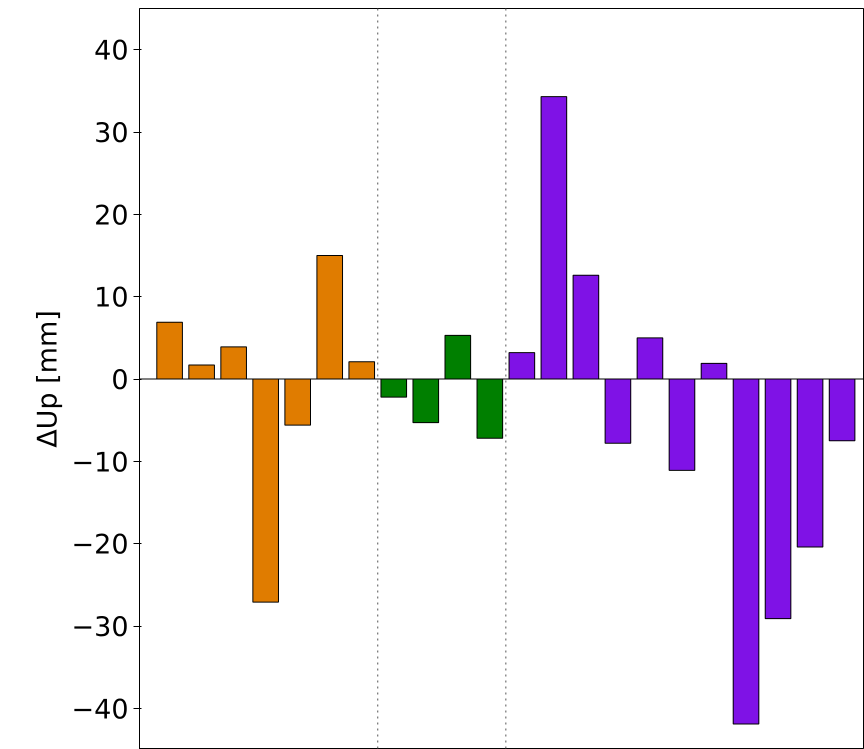 This screenshot has width=864, height=749. Describe the element at coordinates (48, 379) in the screenshot. I see `y-axis-title: ΔUp [mm]` at that location.